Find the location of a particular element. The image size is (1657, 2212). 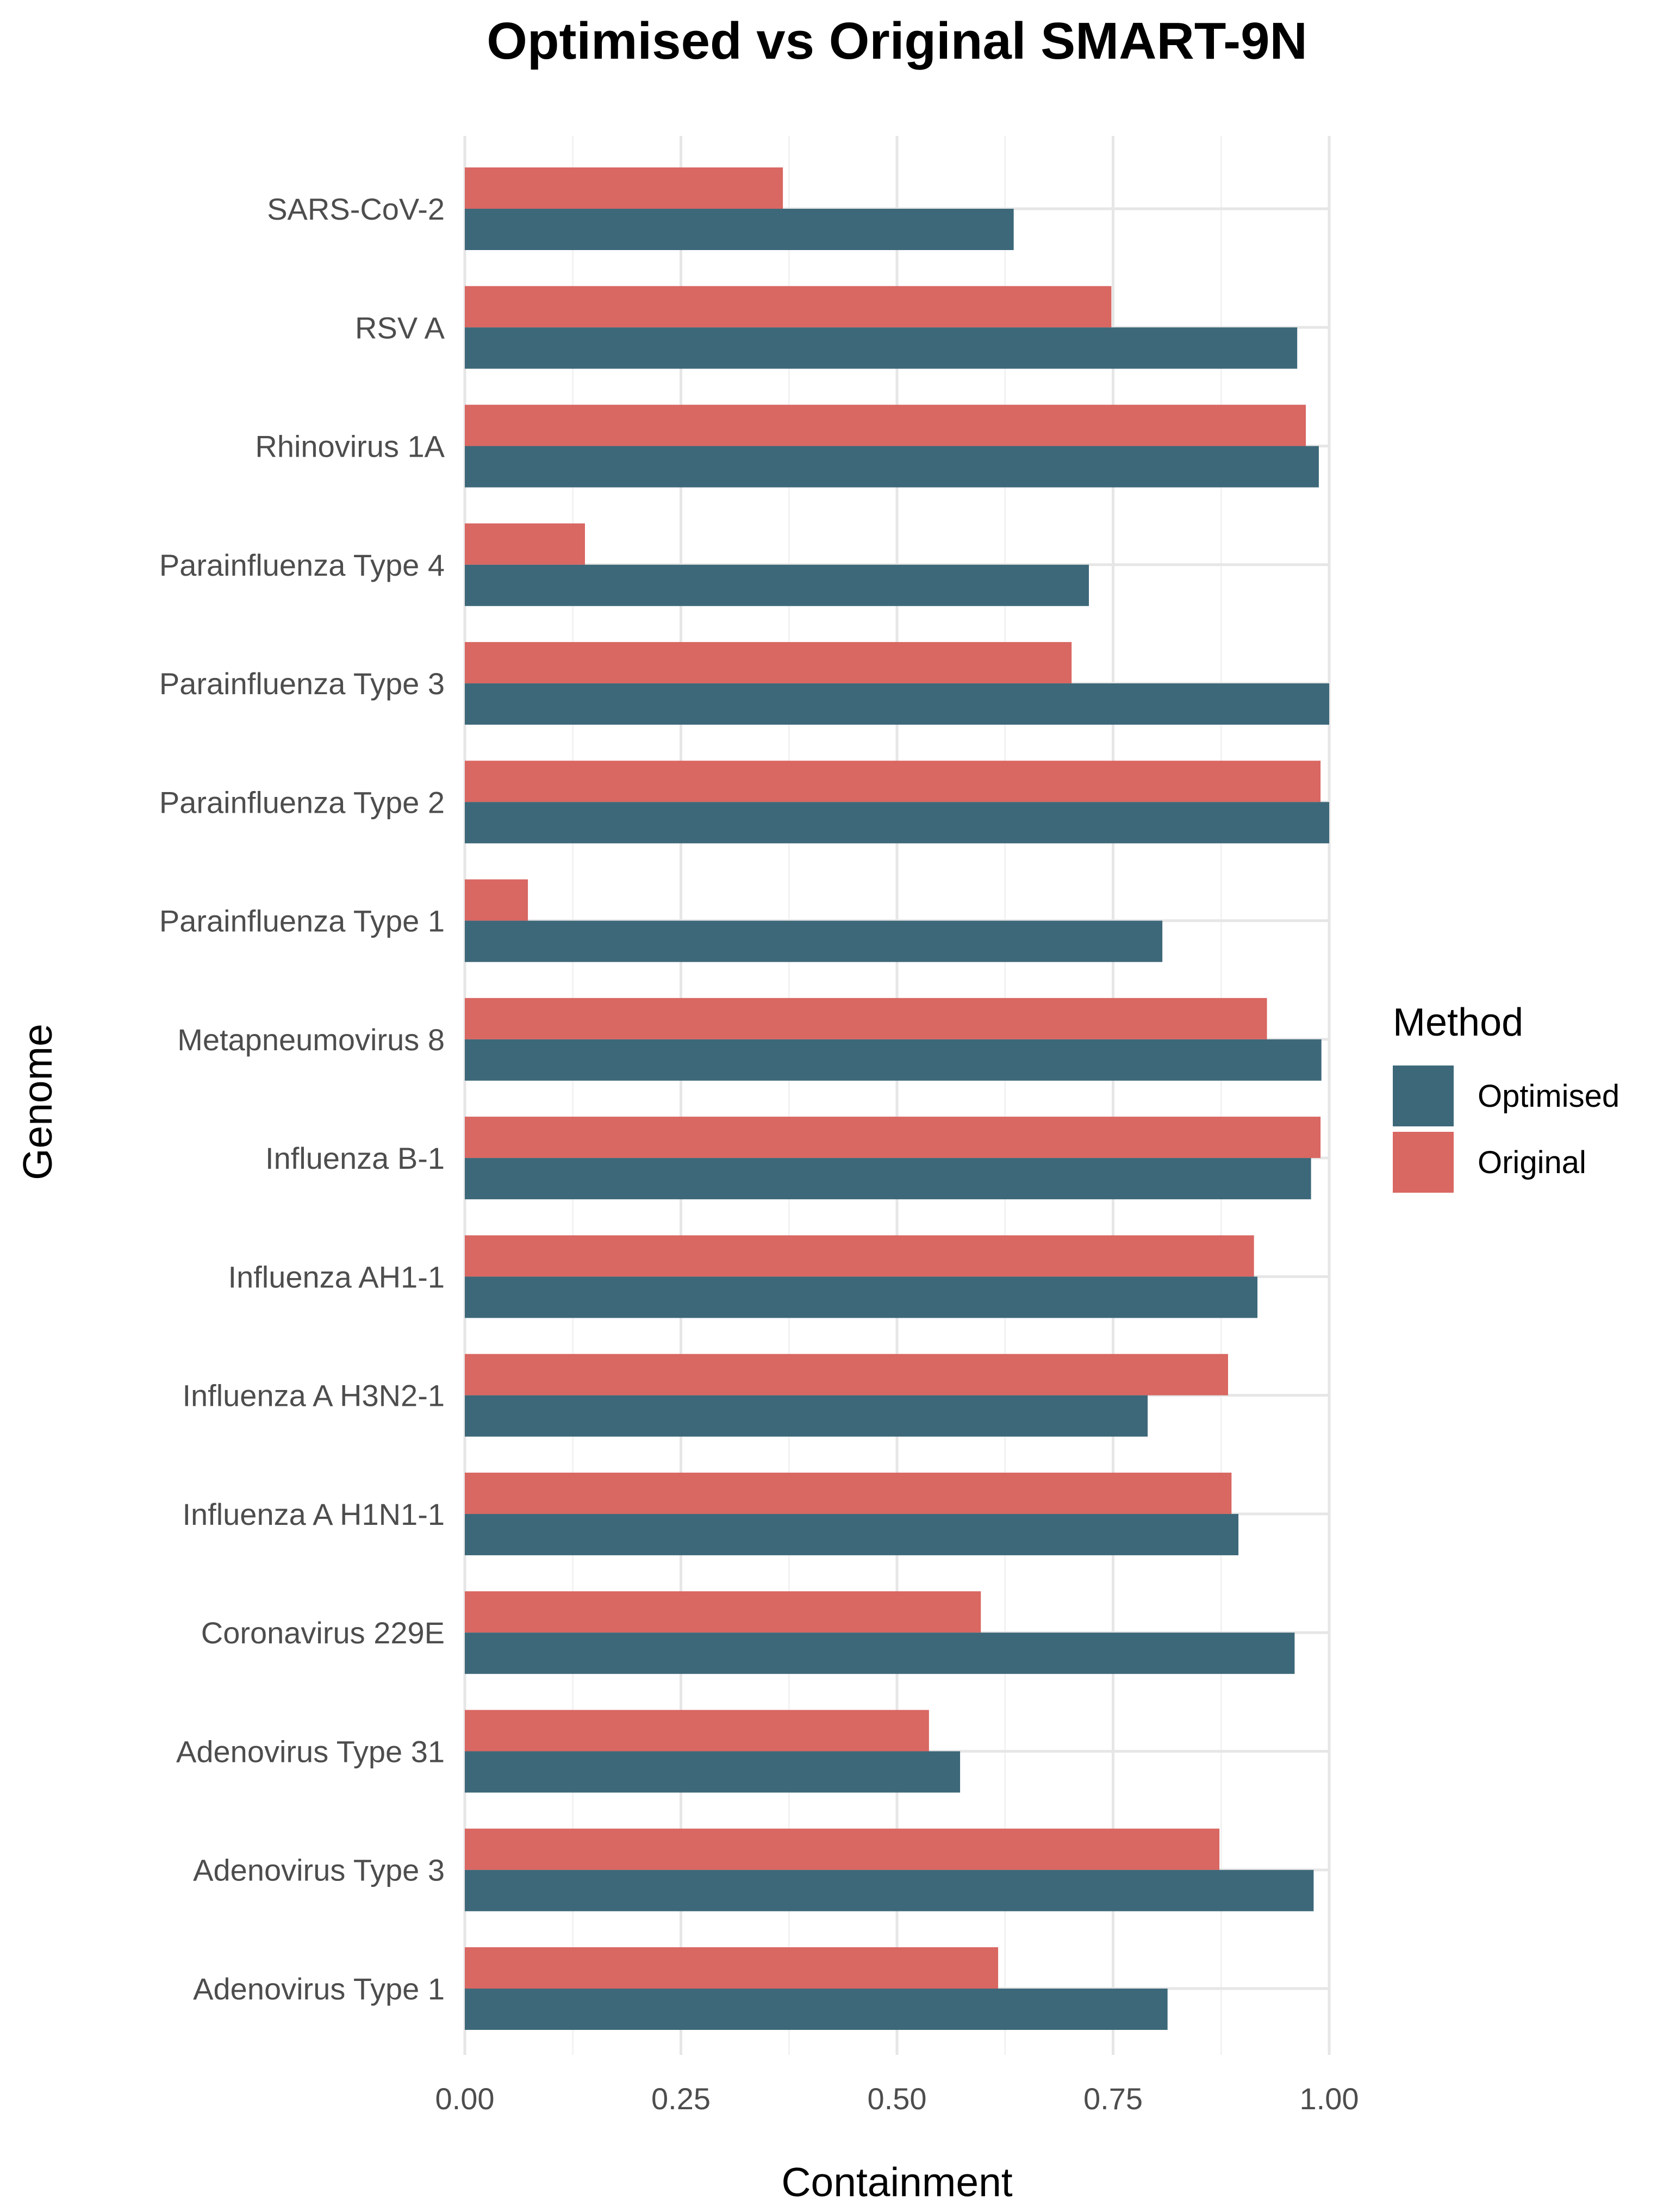

y-tick-label: Rhinovirus 1A is located at coordinates (350, 446).